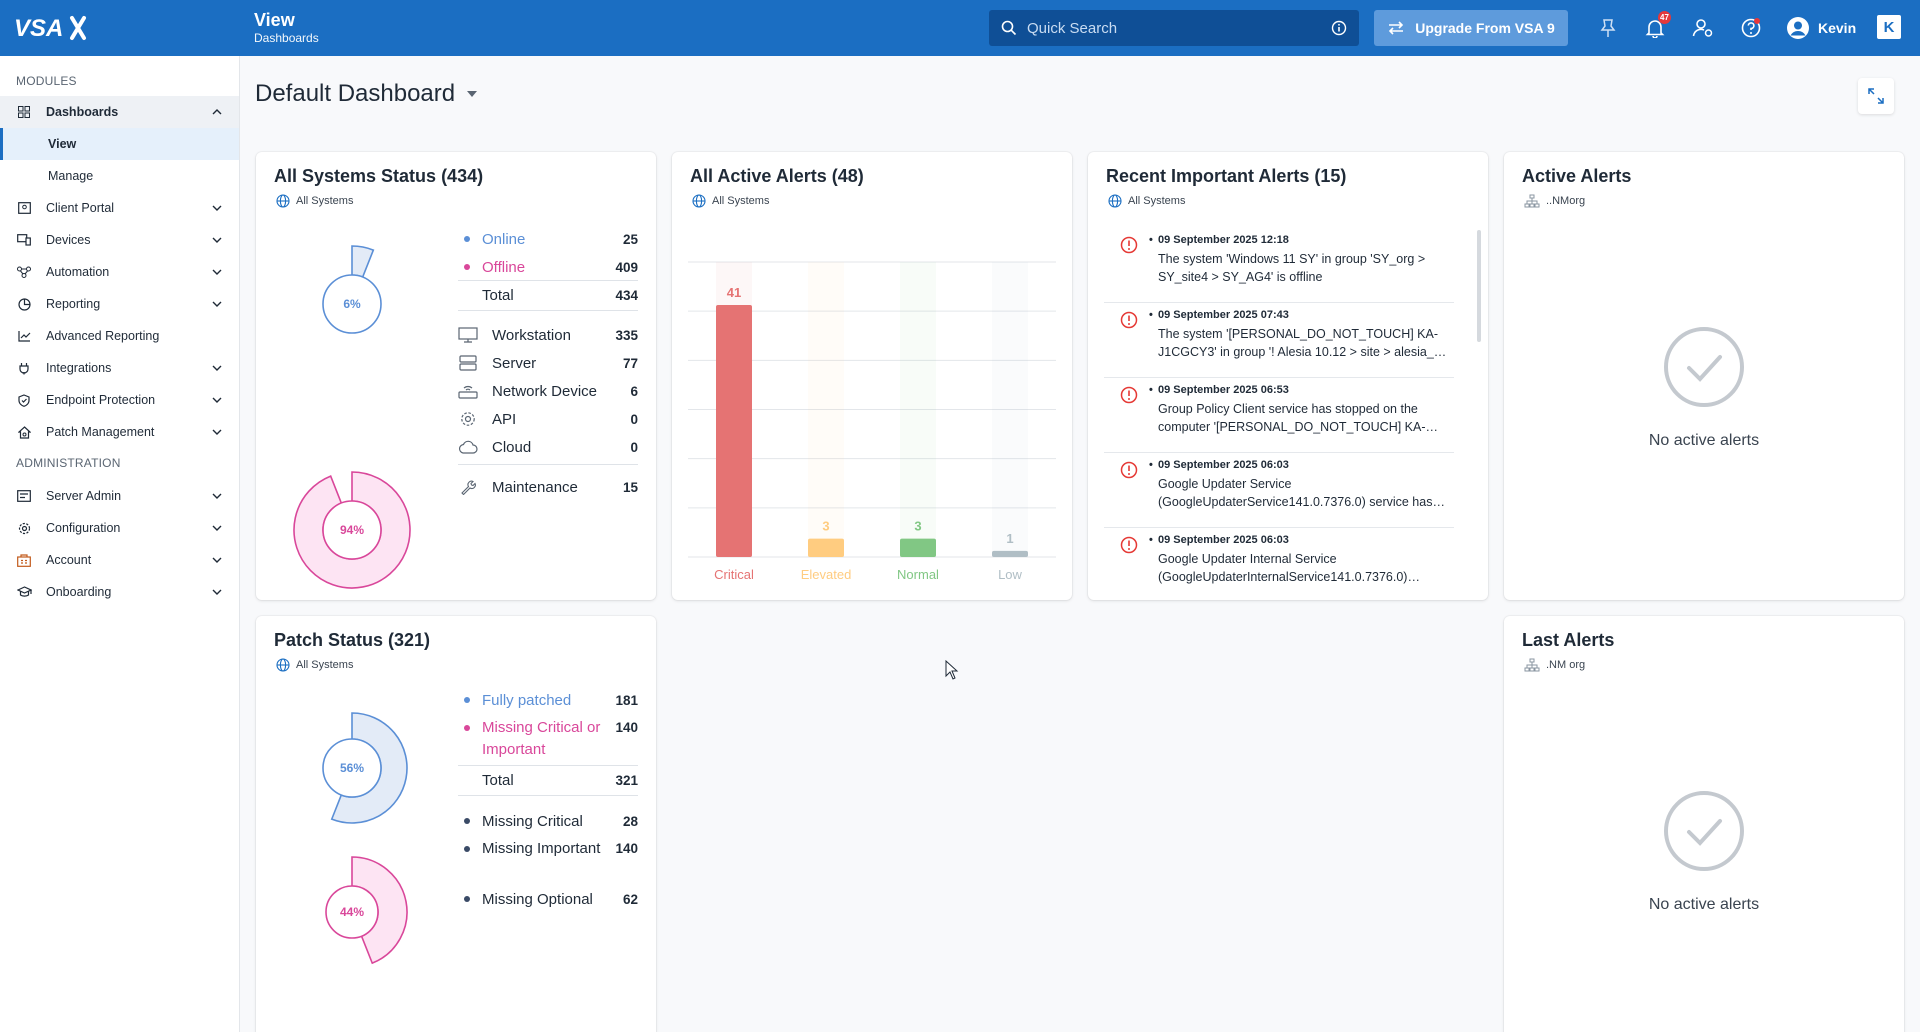  I want to click on sidebar-item-view: View, so click(119, 144).